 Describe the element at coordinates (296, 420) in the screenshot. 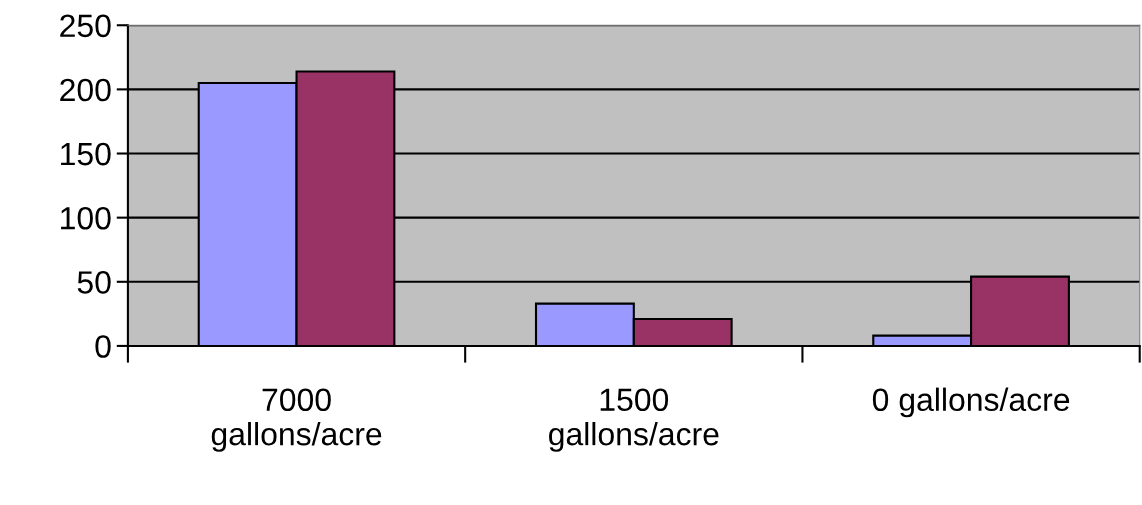

I see `x-tick-label: 7000 gallons/acre` at that location.